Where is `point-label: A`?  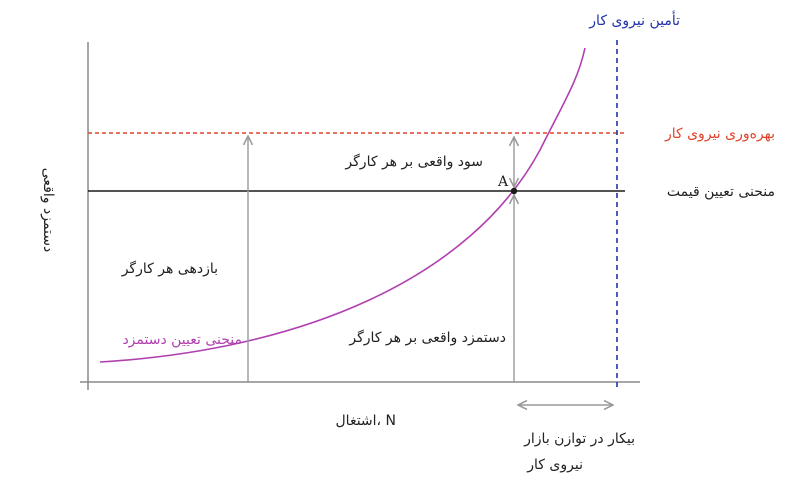
point-label: A is located at coordinates (503, 182).